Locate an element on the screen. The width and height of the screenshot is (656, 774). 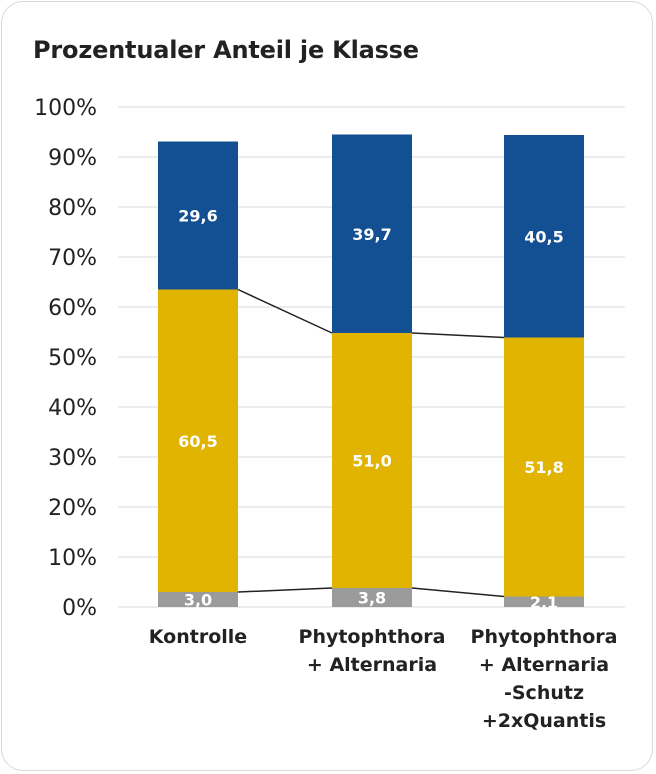
x-category-label-line: +2xQuantis is located at coordinates (544, 721).